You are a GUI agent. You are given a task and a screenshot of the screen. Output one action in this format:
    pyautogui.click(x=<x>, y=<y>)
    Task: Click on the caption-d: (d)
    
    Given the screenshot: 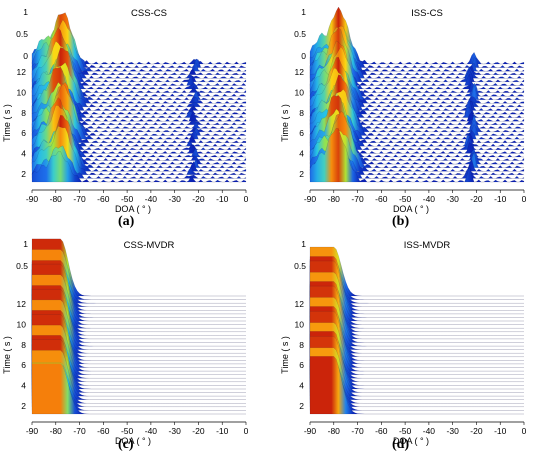 What is the action you would take?
    pyautogui.click(x=401, y=444)
    